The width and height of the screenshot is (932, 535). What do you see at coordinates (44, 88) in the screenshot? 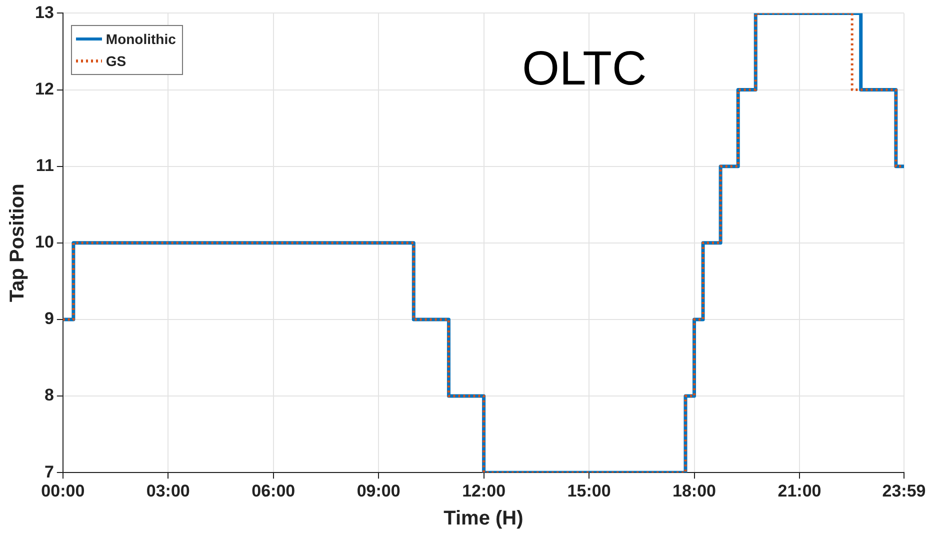
I see `y-tick-label: 12` at bounding box center [44, 88].